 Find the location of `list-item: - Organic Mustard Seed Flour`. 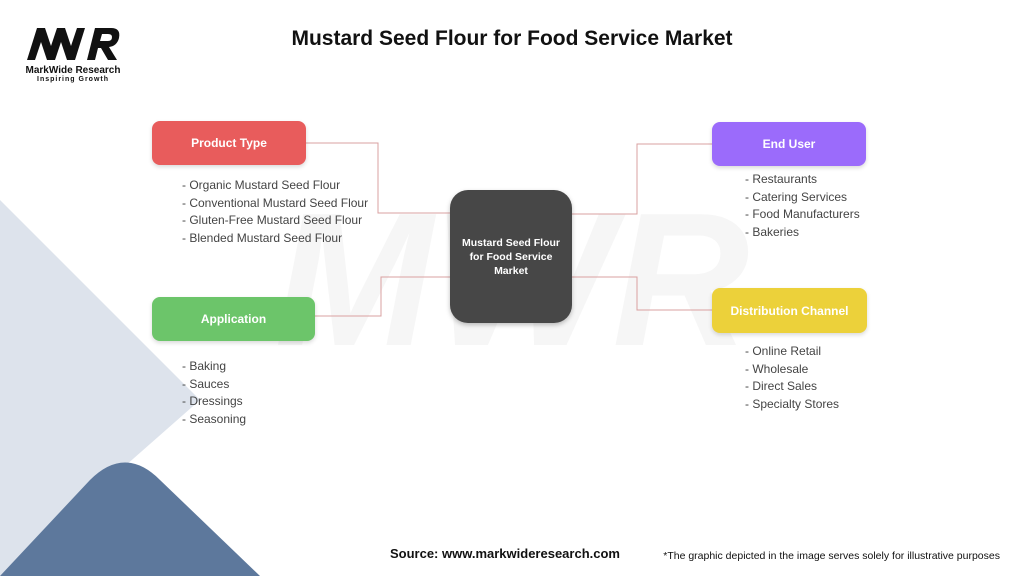

list-item: - Organic Mustard Seed Flour is located at coordinates (261, 185).